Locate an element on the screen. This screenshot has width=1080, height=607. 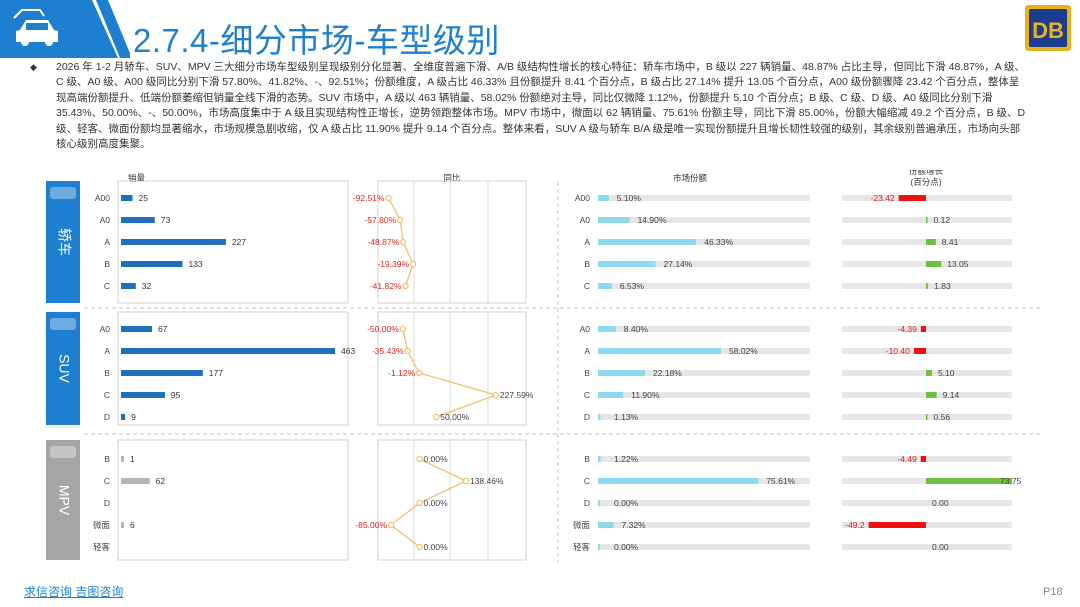
sales-value-label: 1 is located at coordinates (132, 459).